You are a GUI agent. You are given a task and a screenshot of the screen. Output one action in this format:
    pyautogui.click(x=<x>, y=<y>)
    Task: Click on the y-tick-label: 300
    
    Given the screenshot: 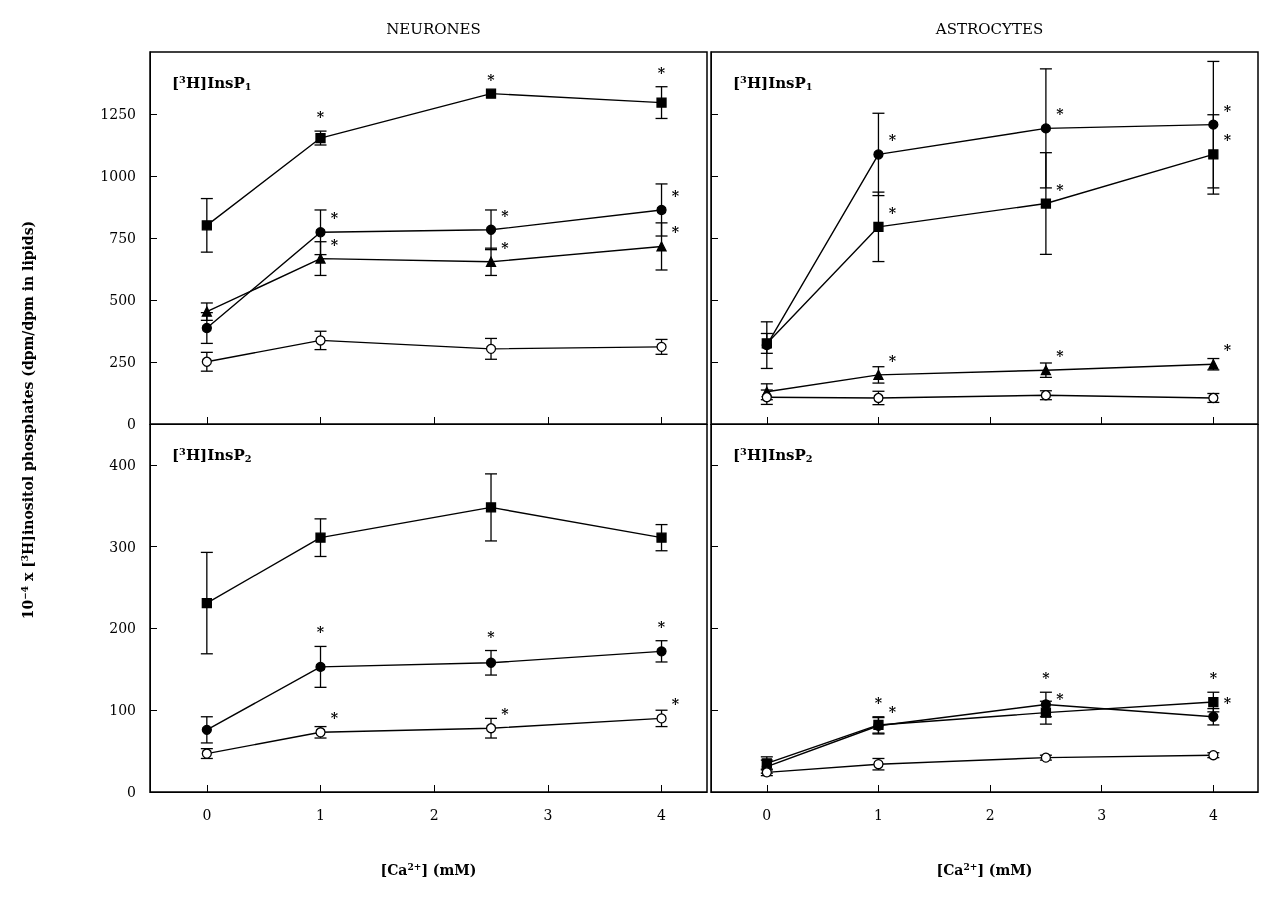 What is the action you would take?
    pyautogui.click(x=122, y=546)
    